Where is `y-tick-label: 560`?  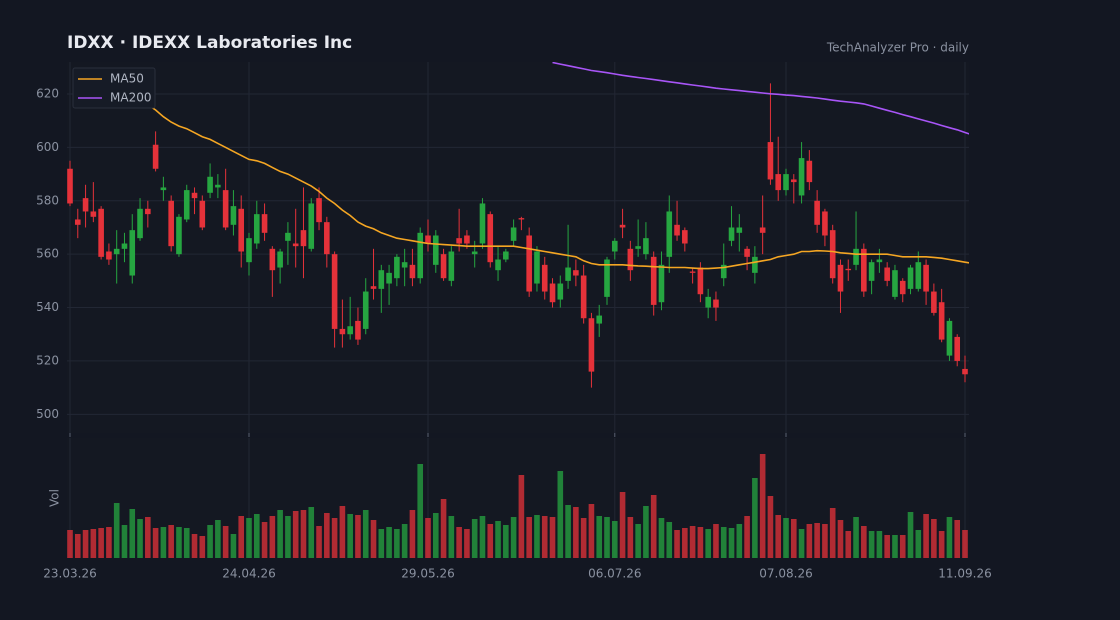 y-tick-label: 560 is located at coordinates (47, 254).